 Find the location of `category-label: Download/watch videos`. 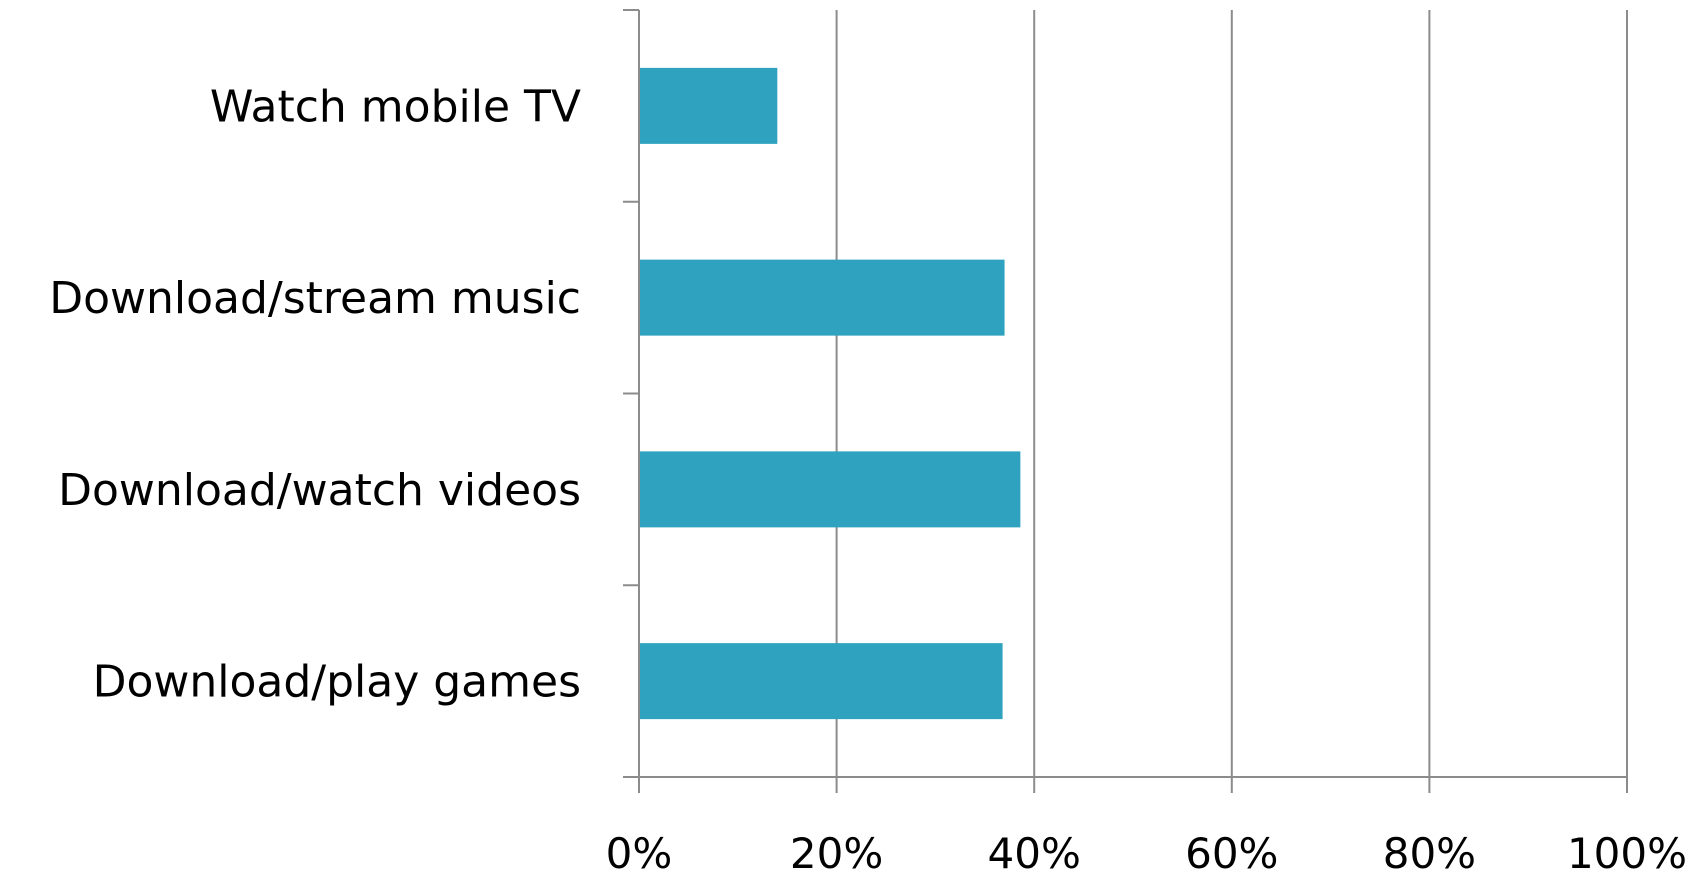

category-label: Download/watch videos is located at coordinates (319, 490).